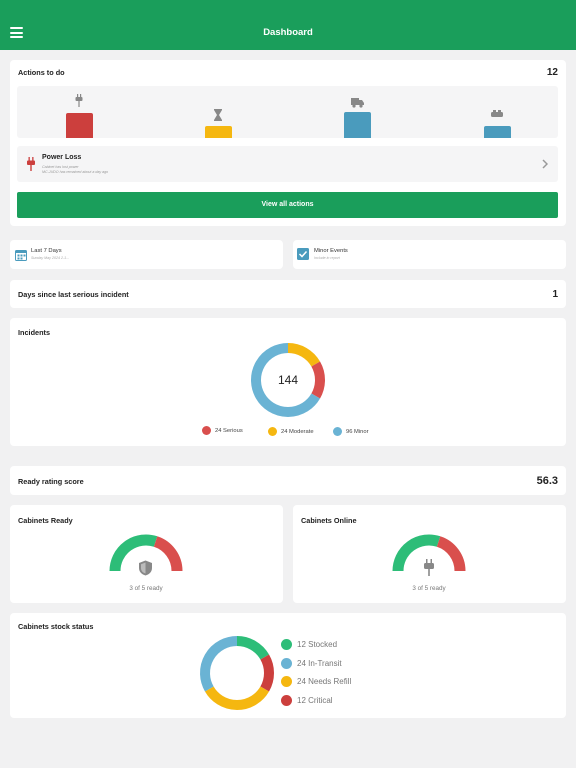 This screenshot has height=768, width=576. What do you see at coordinates (497, 132) in the screenshot?
I see `action-bar-cabinet-stack` at bounding box center [497, 132].